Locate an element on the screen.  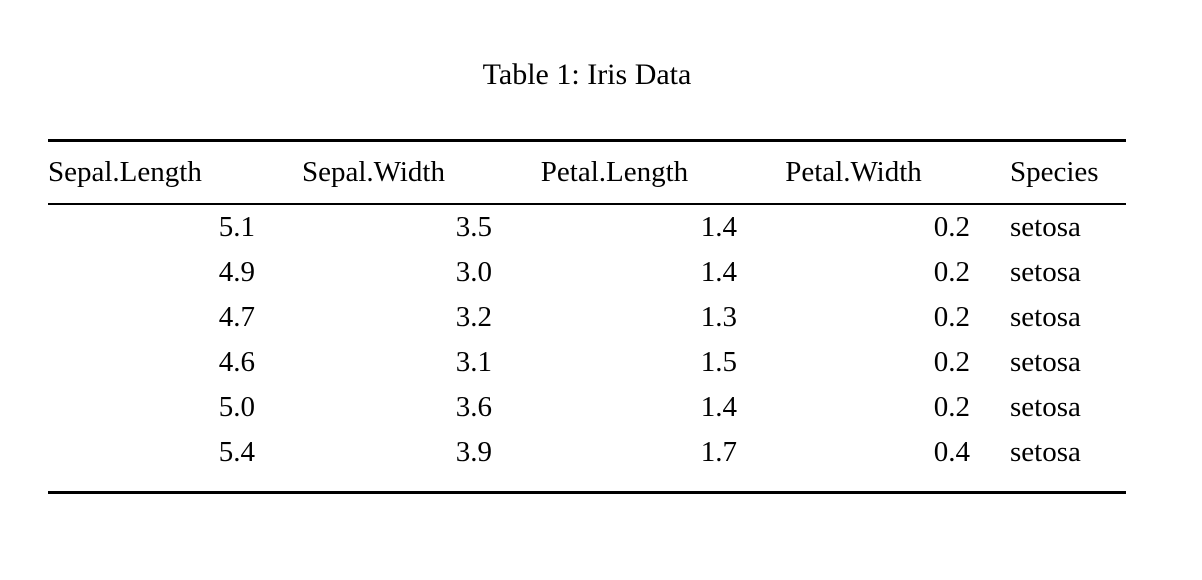
column-header-sepal-width: Sepal.Width is located at coordinates (373, 172).